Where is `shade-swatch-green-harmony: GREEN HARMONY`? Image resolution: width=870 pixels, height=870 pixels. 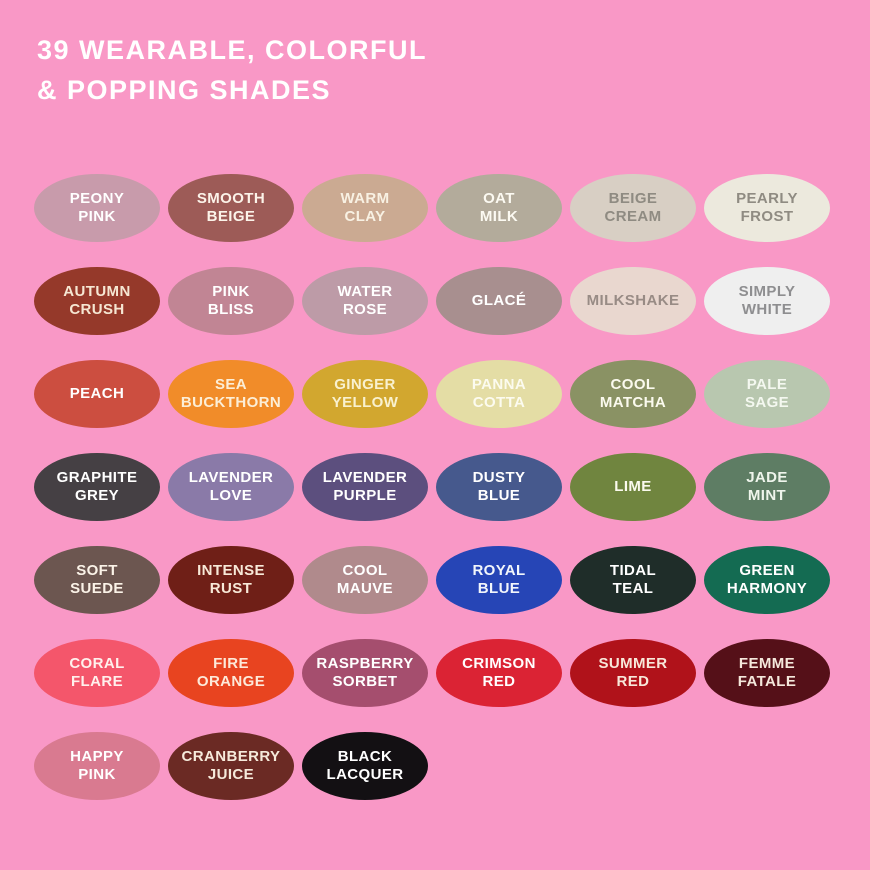
shade-swatch-green-harmony: GREEN HARMONY is located at coordinates (767, 580).